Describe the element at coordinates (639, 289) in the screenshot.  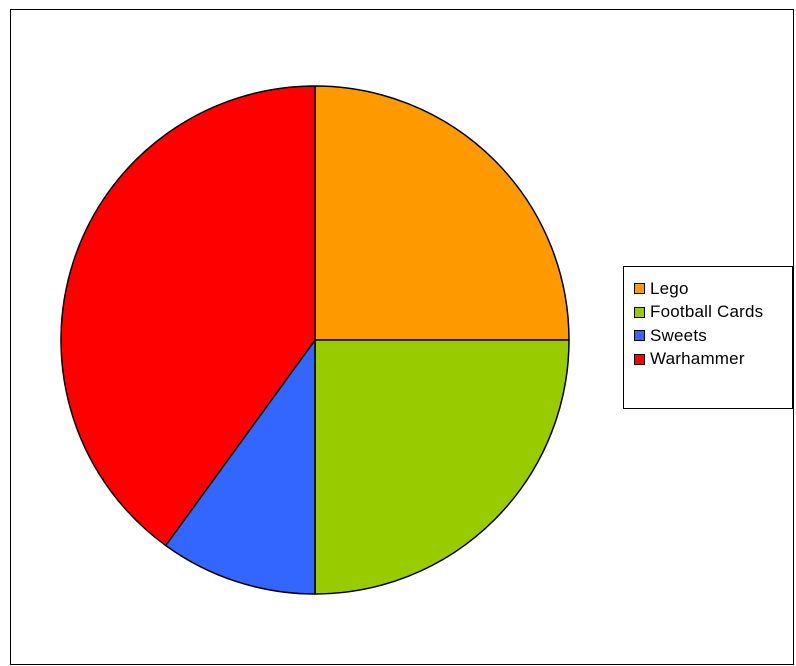
I see `legend-swatch-lego` at that location.